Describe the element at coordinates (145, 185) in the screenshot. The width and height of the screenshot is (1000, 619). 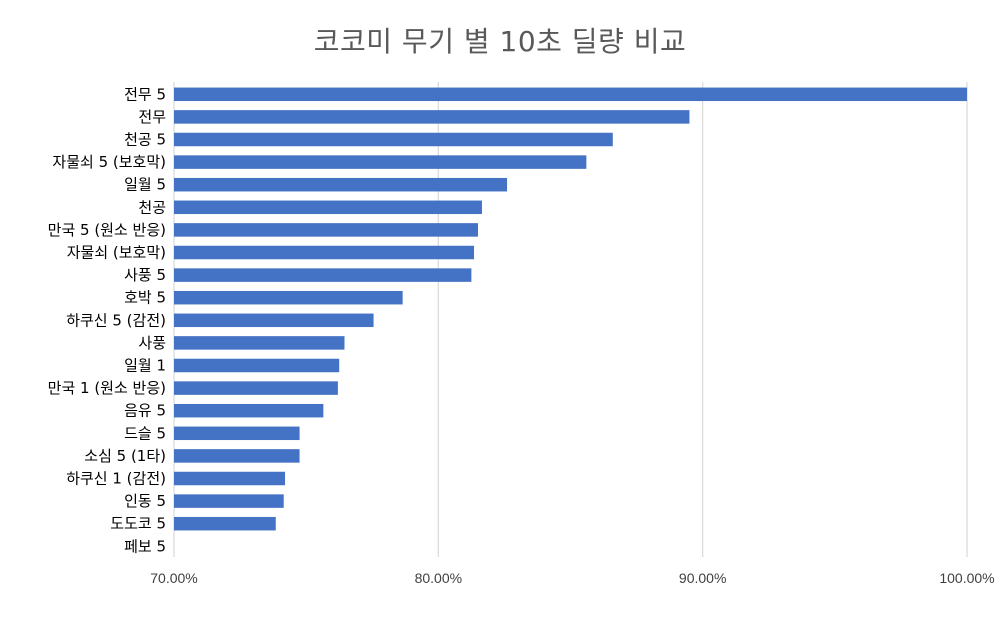
I see `category-label: 일월 5` at that location.